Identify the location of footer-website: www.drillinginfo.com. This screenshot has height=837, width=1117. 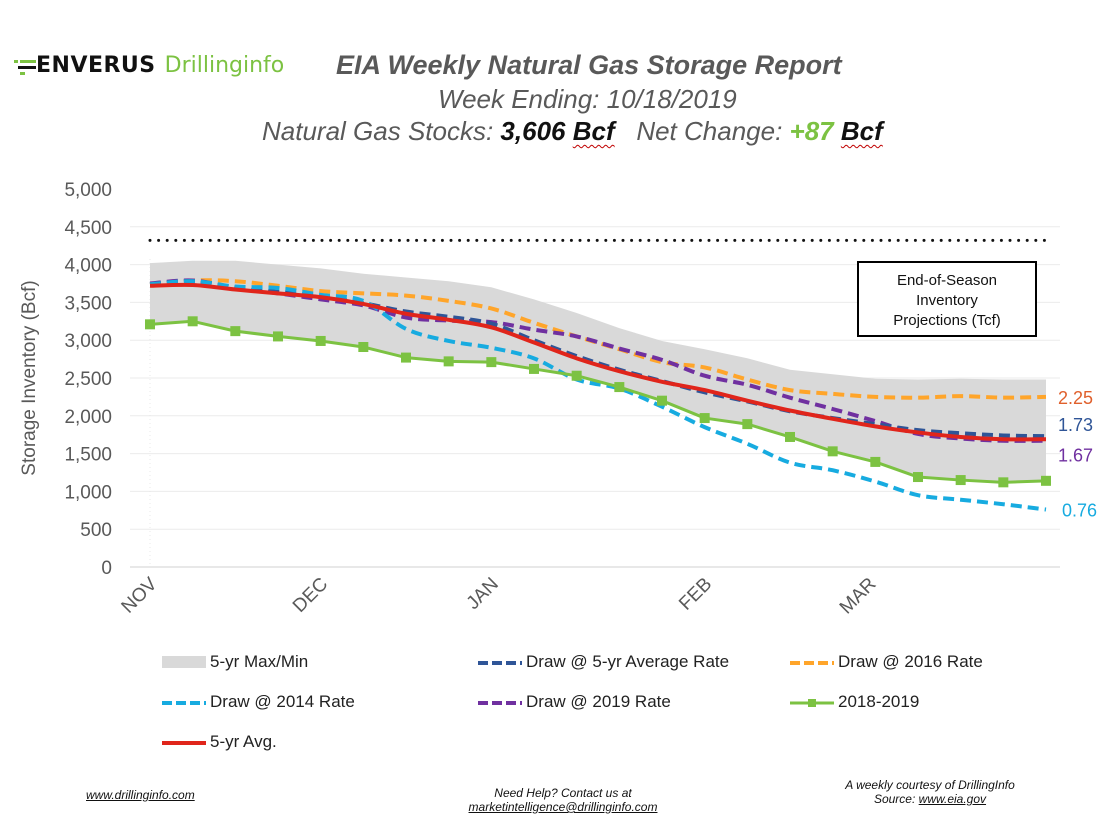
(140, 795).